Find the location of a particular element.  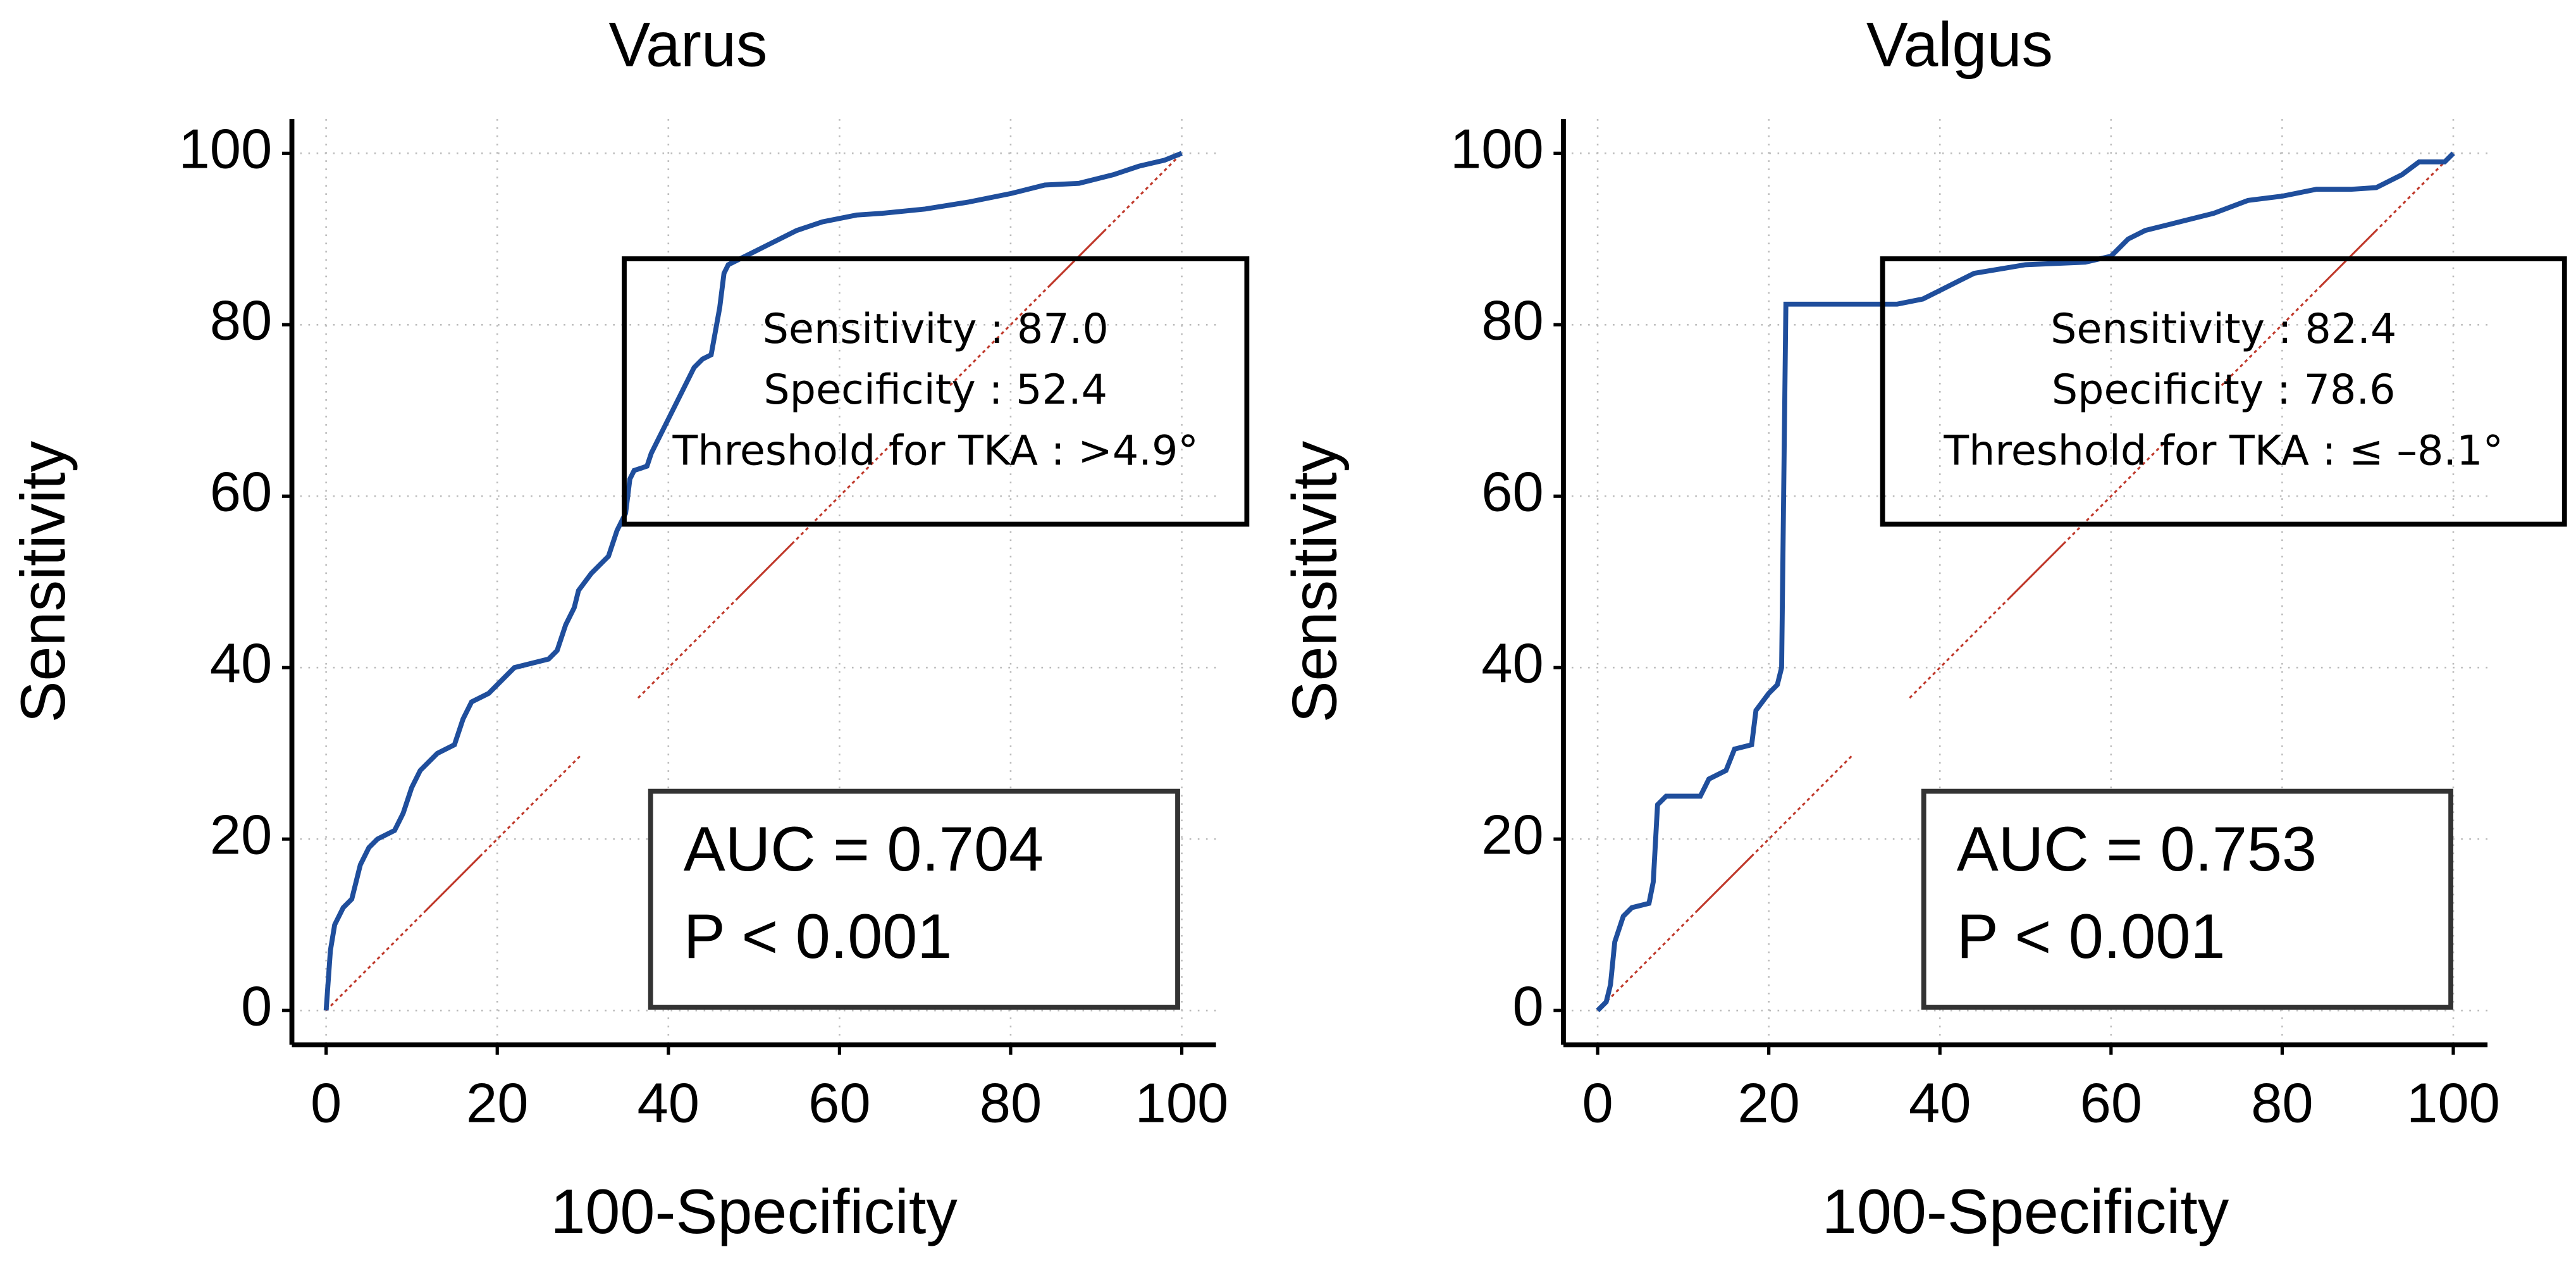

threshold-text: Threshold for TKA : >4.9° is located at coordinates (935, 451).